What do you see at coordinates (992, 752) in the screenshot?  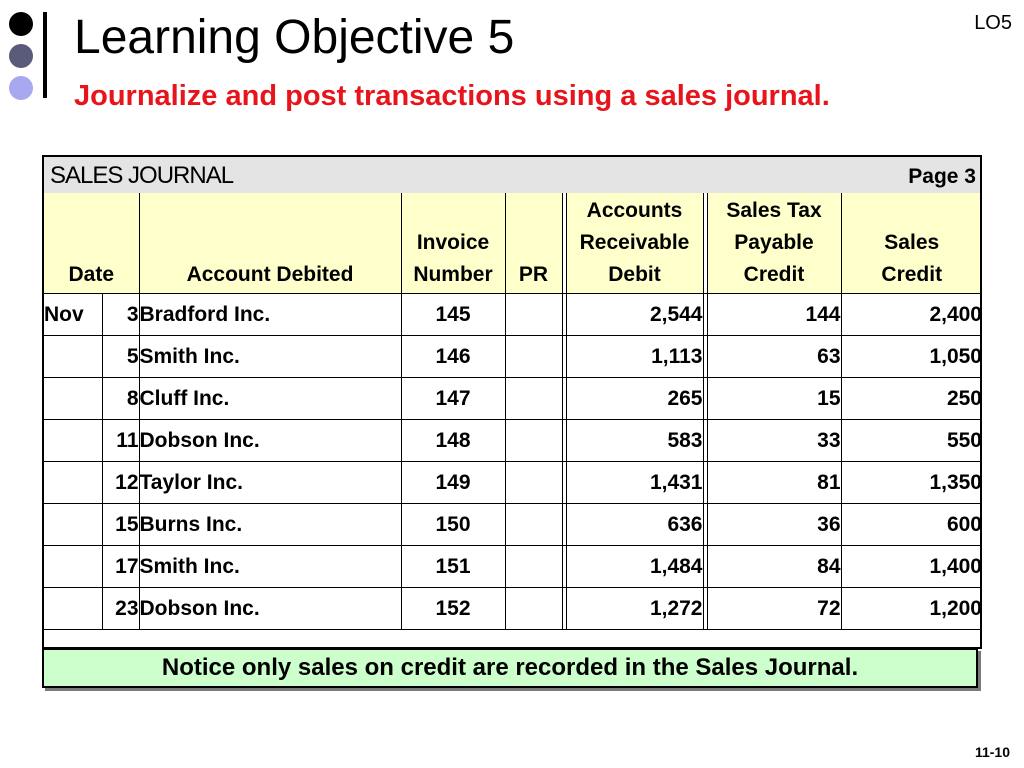 I see `slide-page-number: 11-10` at bounding box center [992, 752].